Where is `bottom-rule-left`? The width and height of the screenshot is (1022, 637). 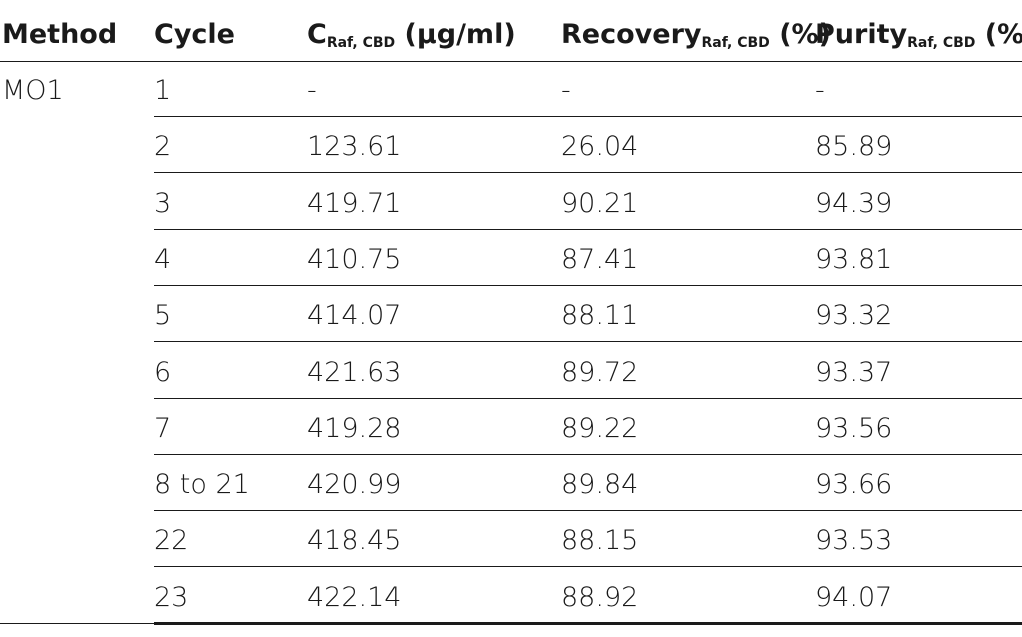 bottom-rule-left is located at coordinates (77, 623).